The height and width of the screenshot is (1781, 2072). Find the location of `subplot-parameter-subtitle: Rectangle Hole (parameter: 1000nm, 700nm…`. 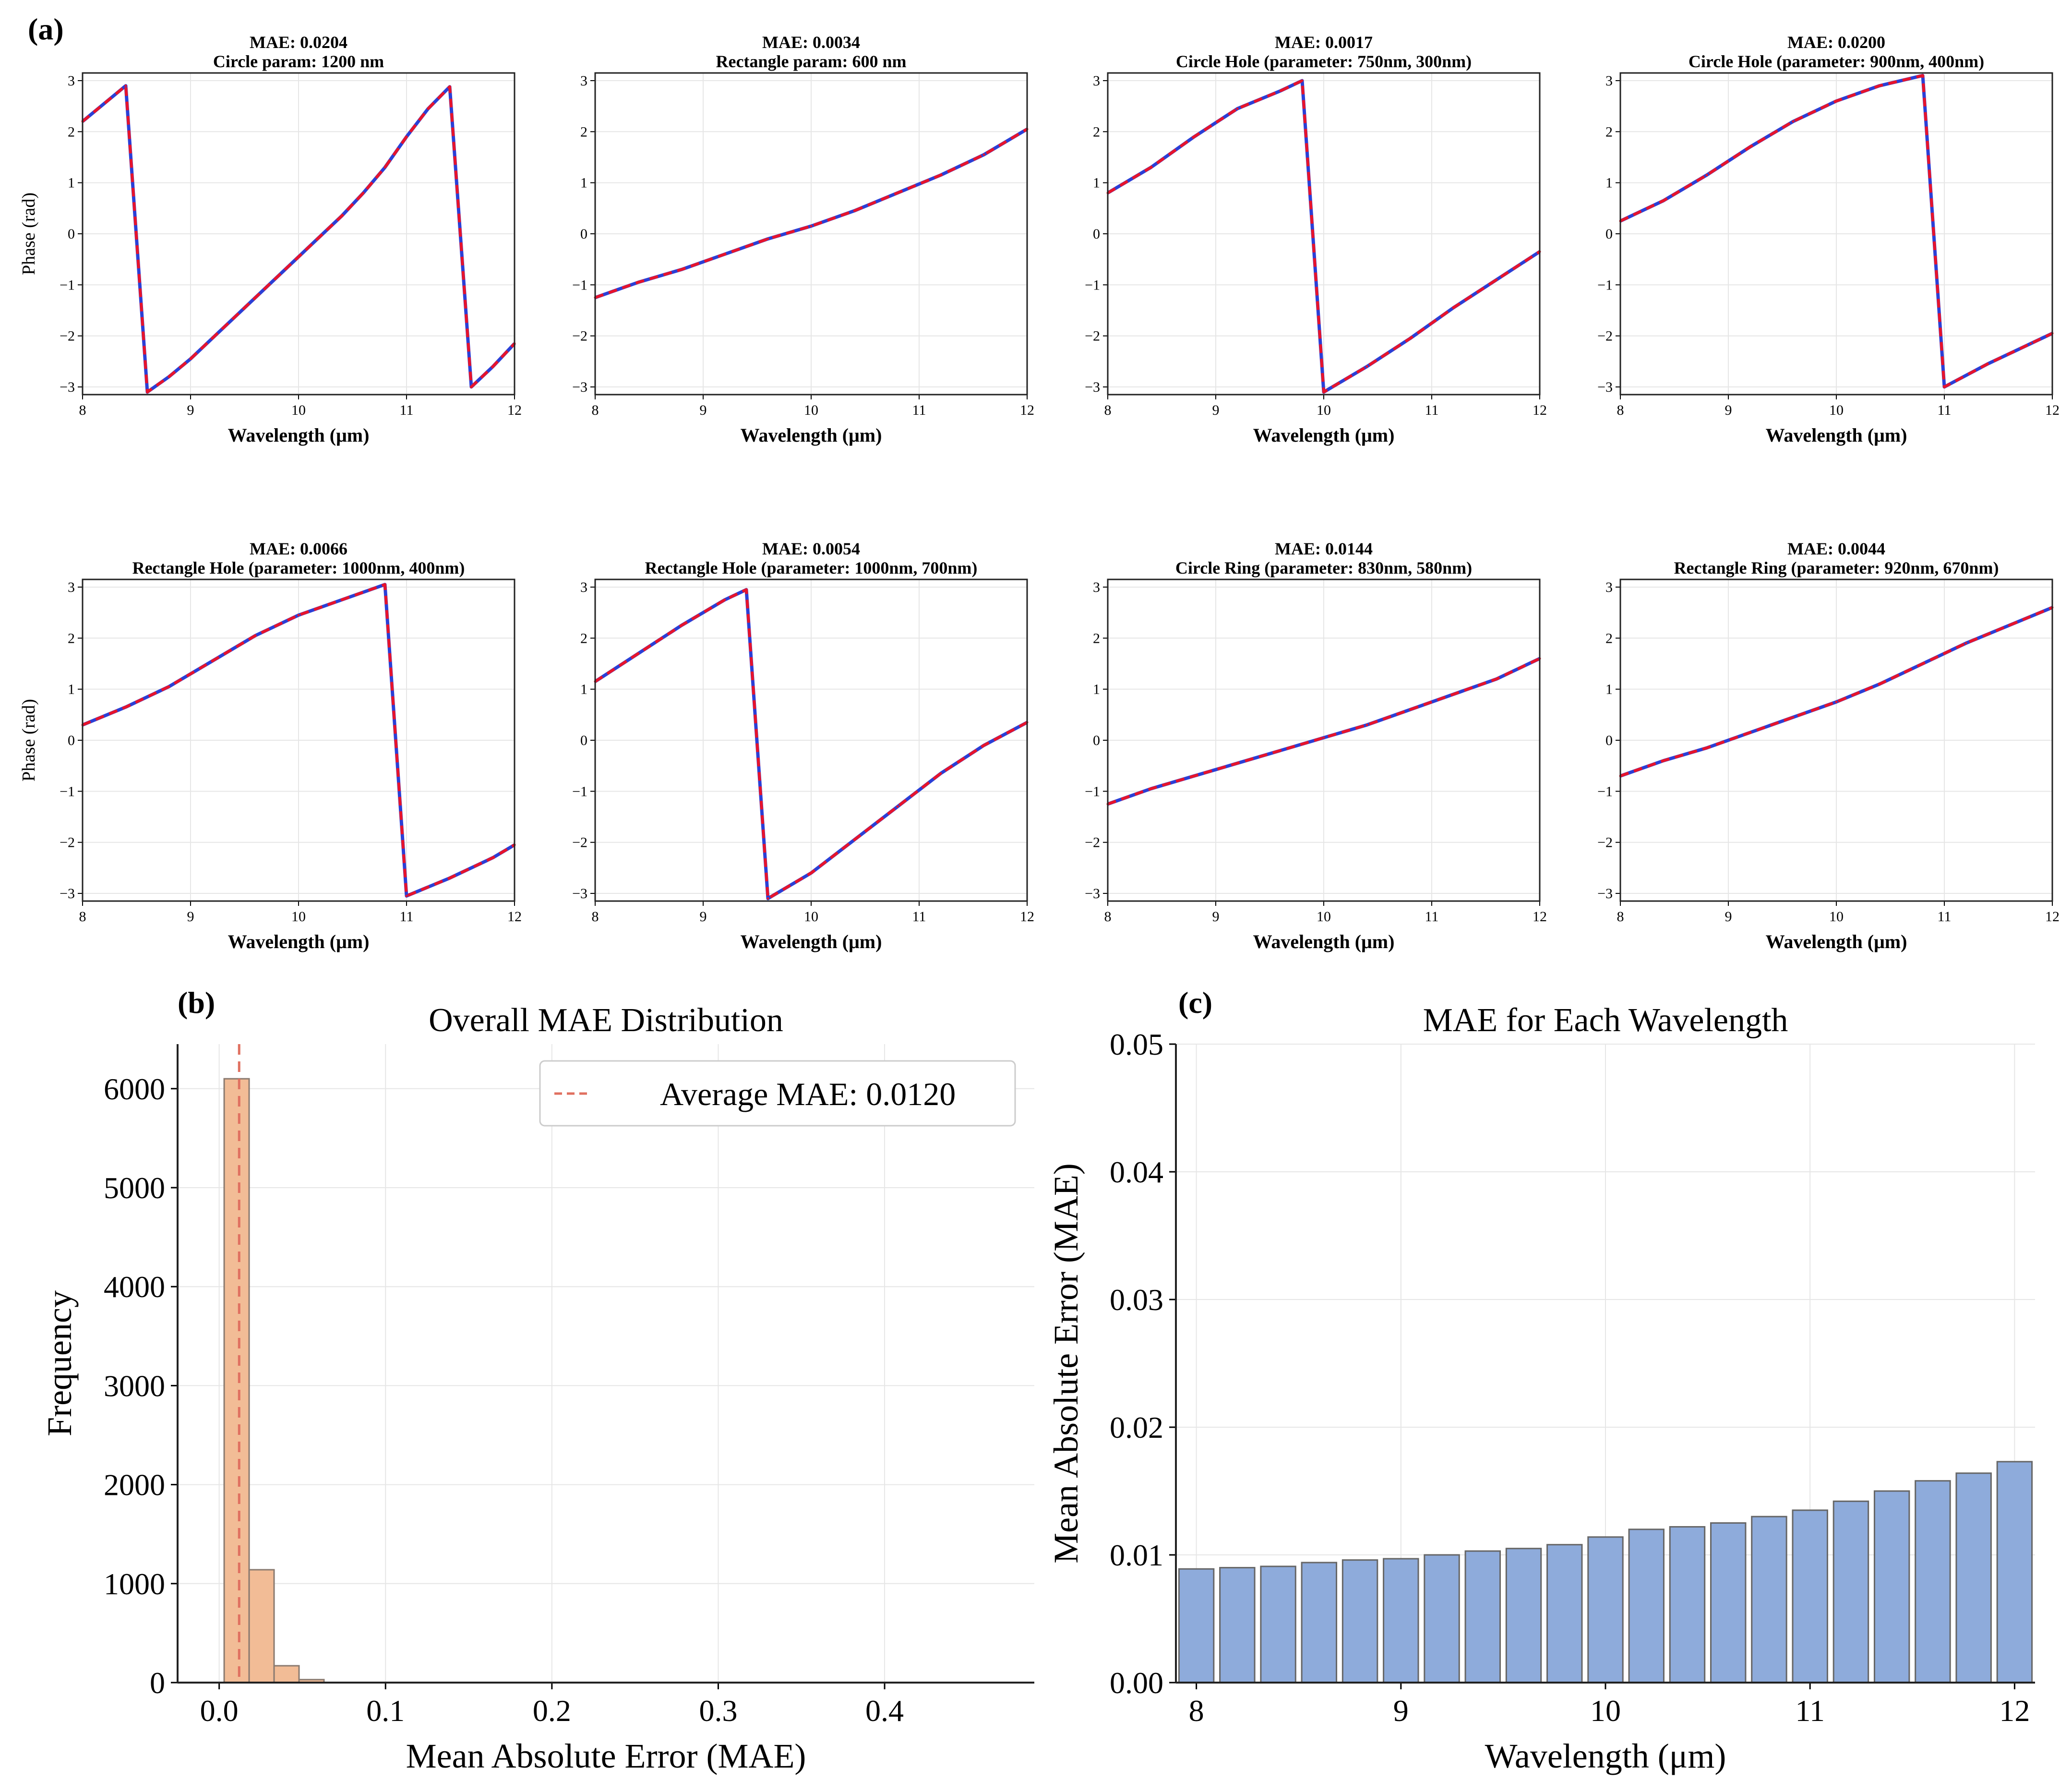

subplot-parameter-subtitle: Rectangle Hole (parameter: 1000nm, 700nm… is located at coordinates (811, 568).